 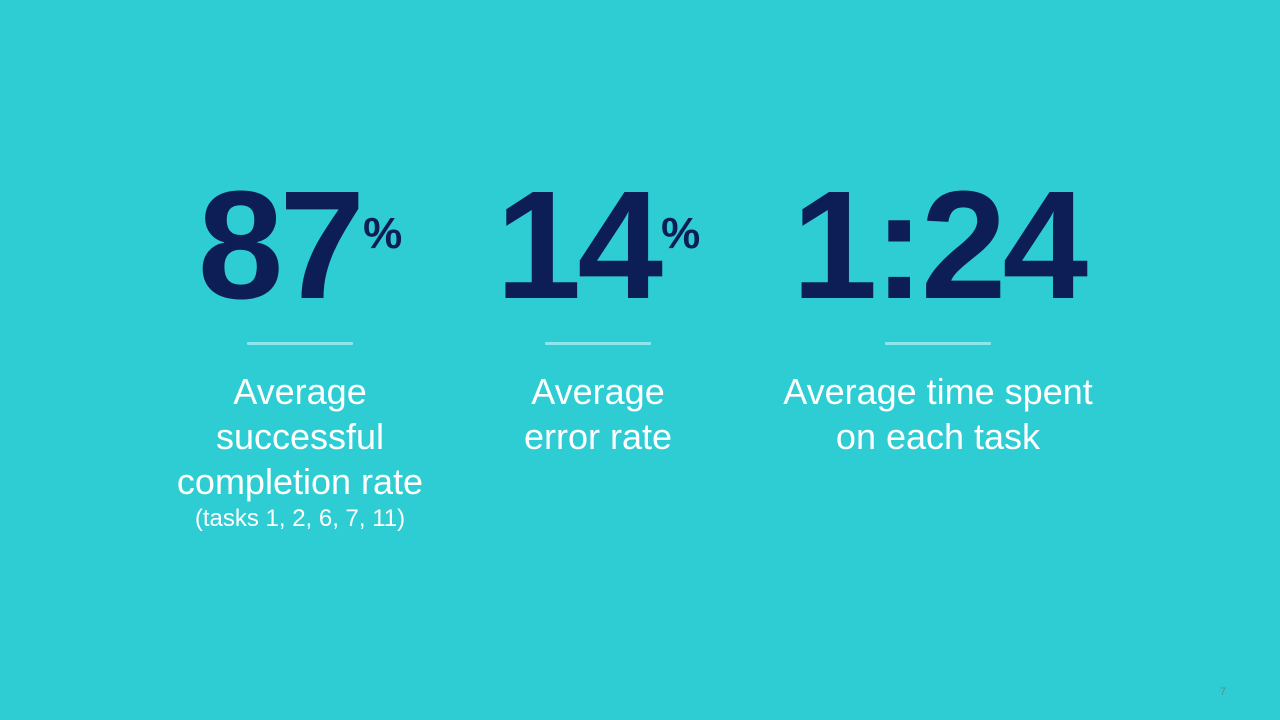 I want to click on stat-label-line: successful, so click(x=300, y=436).